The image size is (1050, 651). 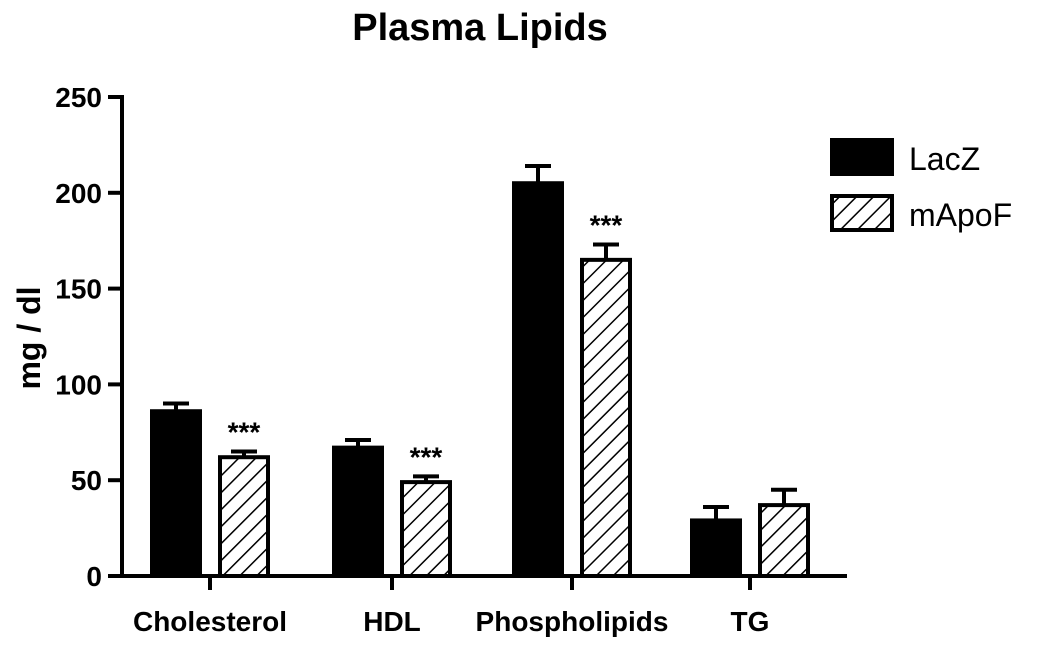 What do you see at coordinates (480, 28) in the screenshot?
I see `chart-title: Plasma Lipids` at bounding box center [480, 28].